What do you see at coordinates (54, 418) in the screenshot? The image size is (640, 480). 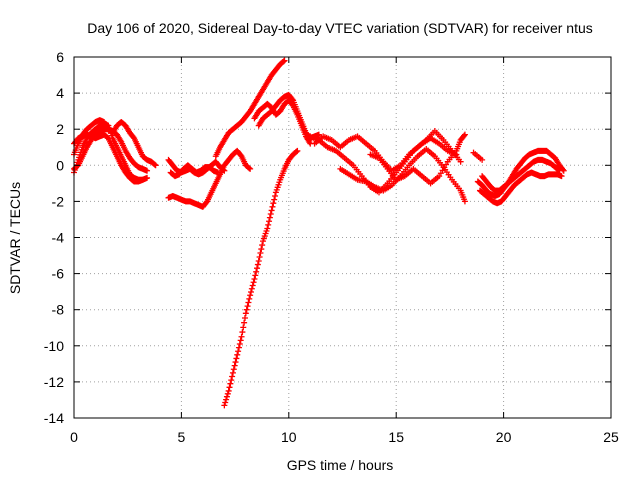 I see `y-tick-label: -14` at bounding box center [54, 418].